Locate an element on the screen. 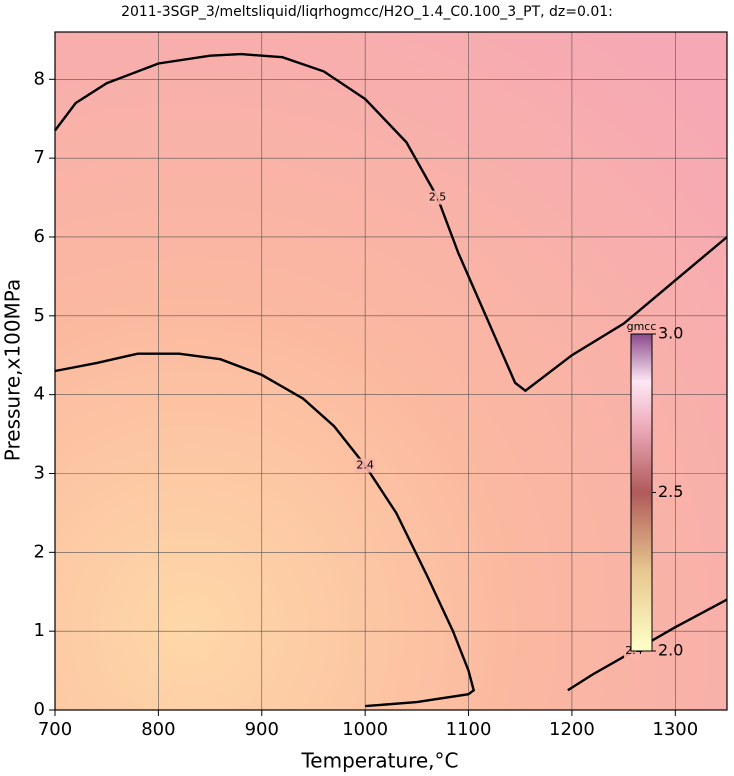  colorbar-tick-label: 2.0 is located at coordinates (670, 650).